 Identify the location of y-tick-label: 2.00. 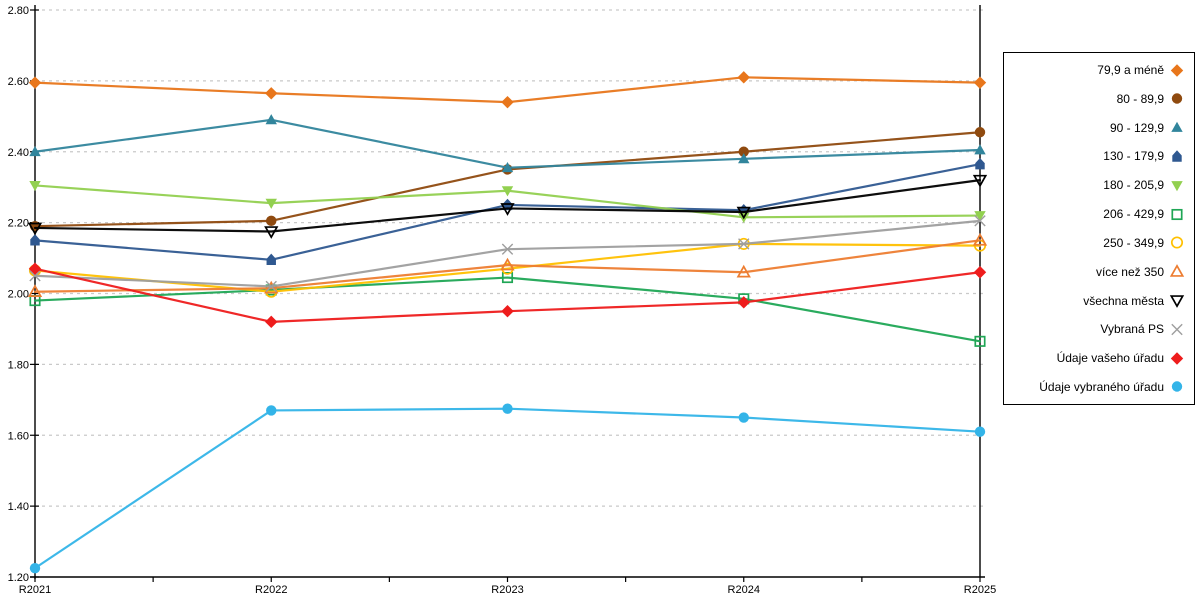
(18, 295).